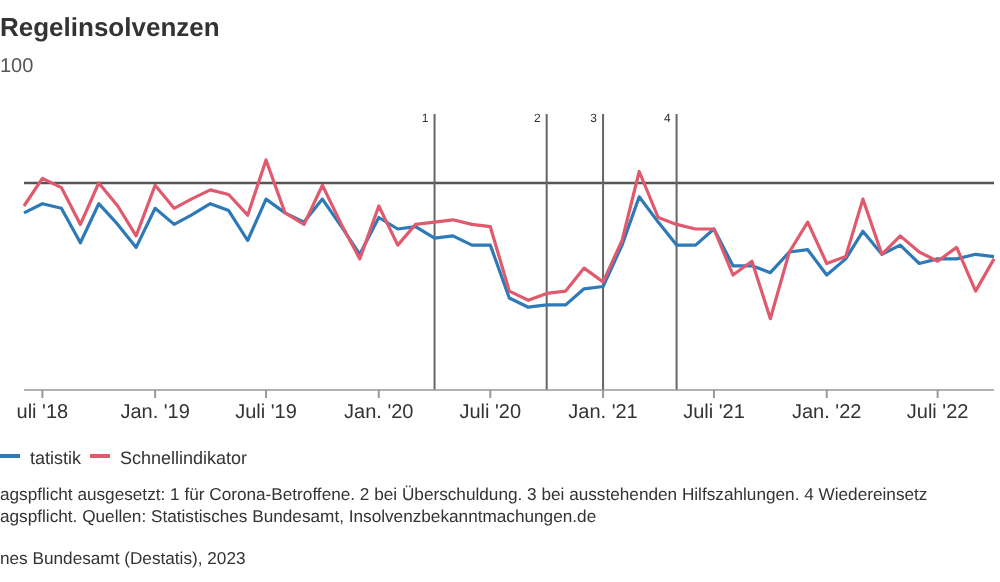 The width and height of the screenshot is (1000, 582). Describe the element at coordinates (110, 27) in the screenshot. I see `chart-title: Regelinsolvenzen` at that location.